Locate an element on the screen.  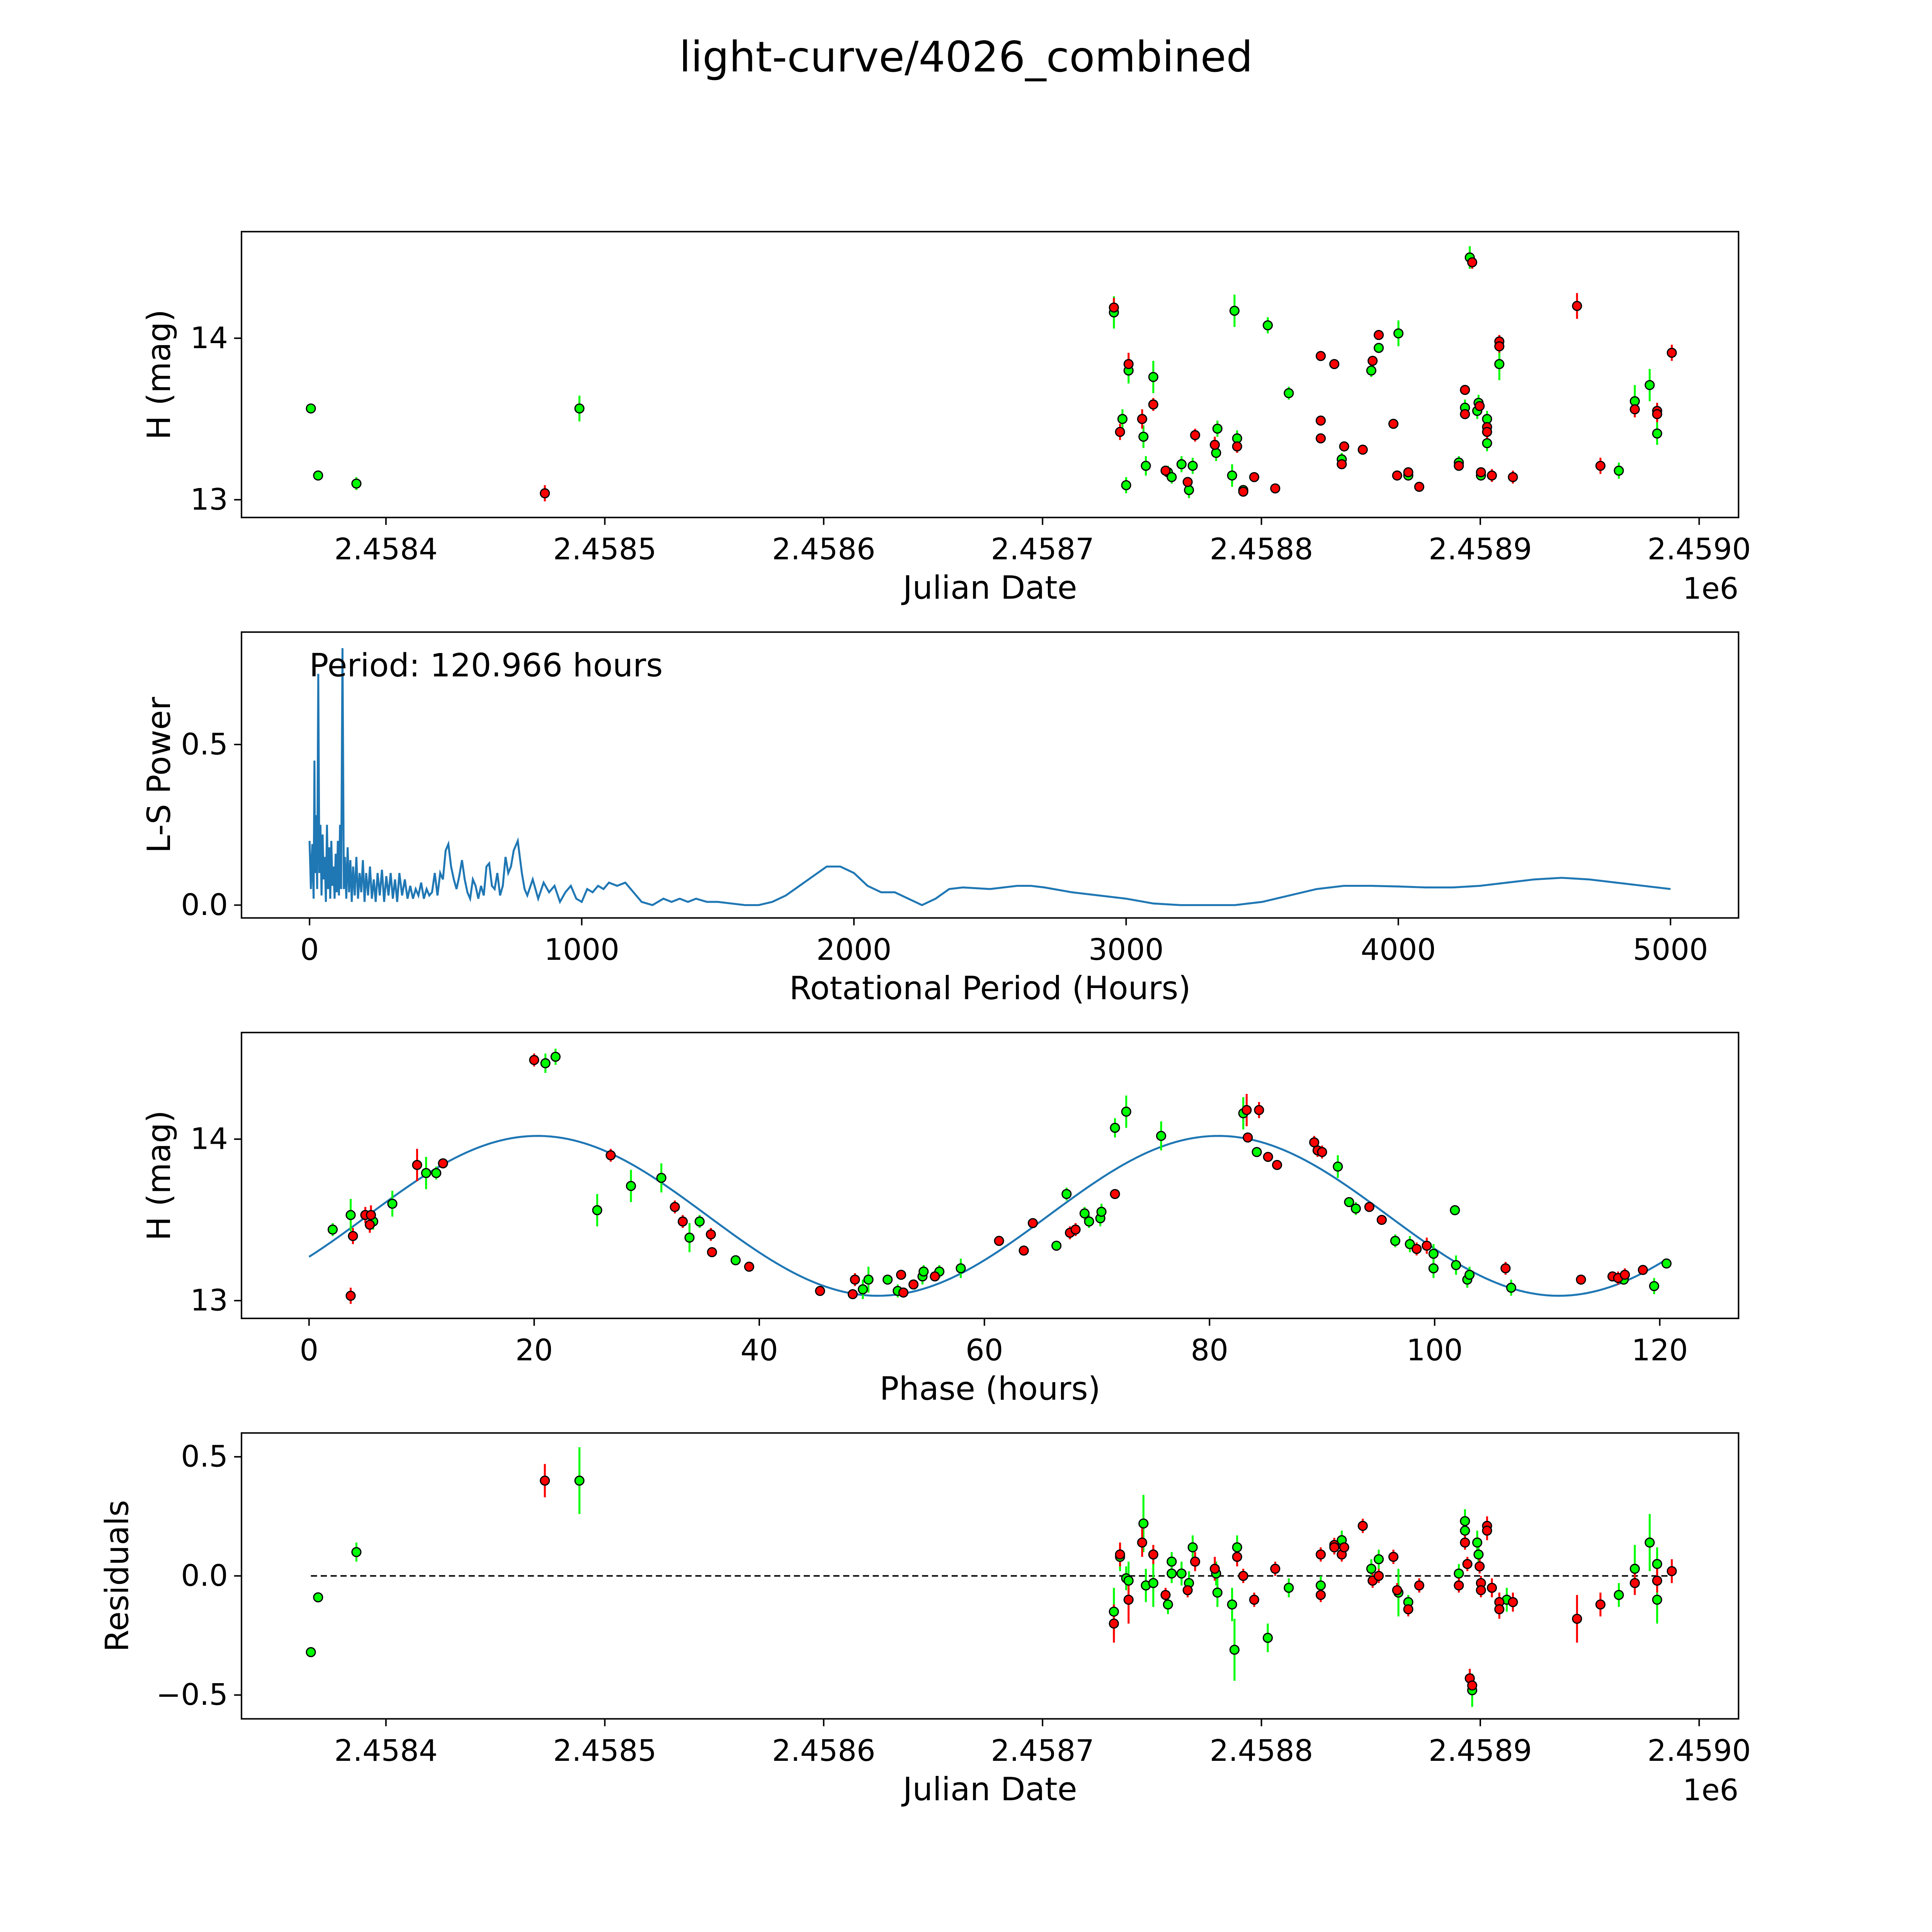
residuals-plot-area is located at coordinates (992, 1577).